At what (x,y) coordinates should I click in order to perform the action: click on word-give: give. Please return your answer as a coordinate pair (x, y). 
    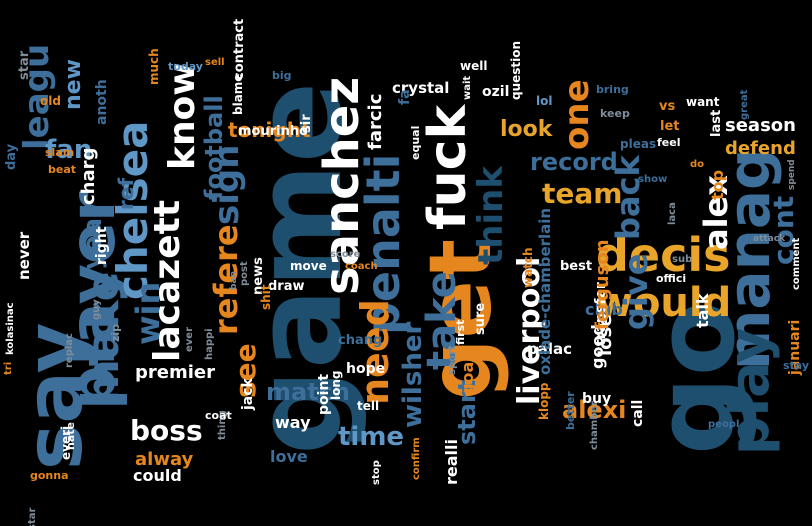
    Looking at the image, I should click on (636, 291).